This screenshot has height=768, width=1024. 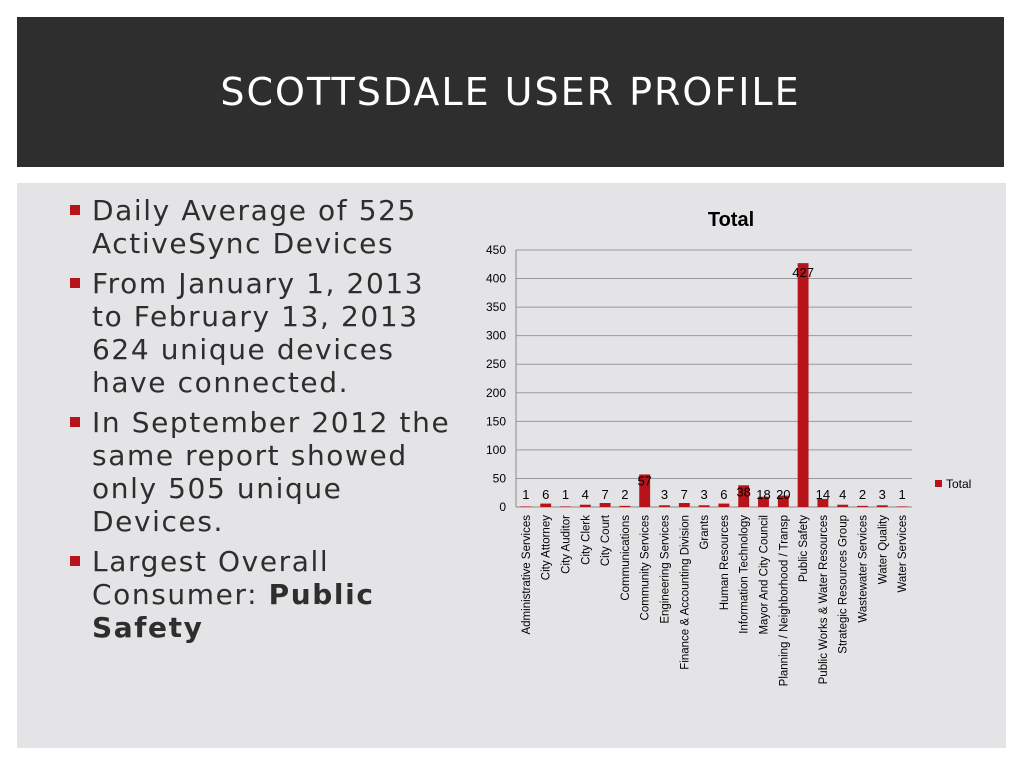 I want to click on category-label: Water Services, so click(x=903, y=554).